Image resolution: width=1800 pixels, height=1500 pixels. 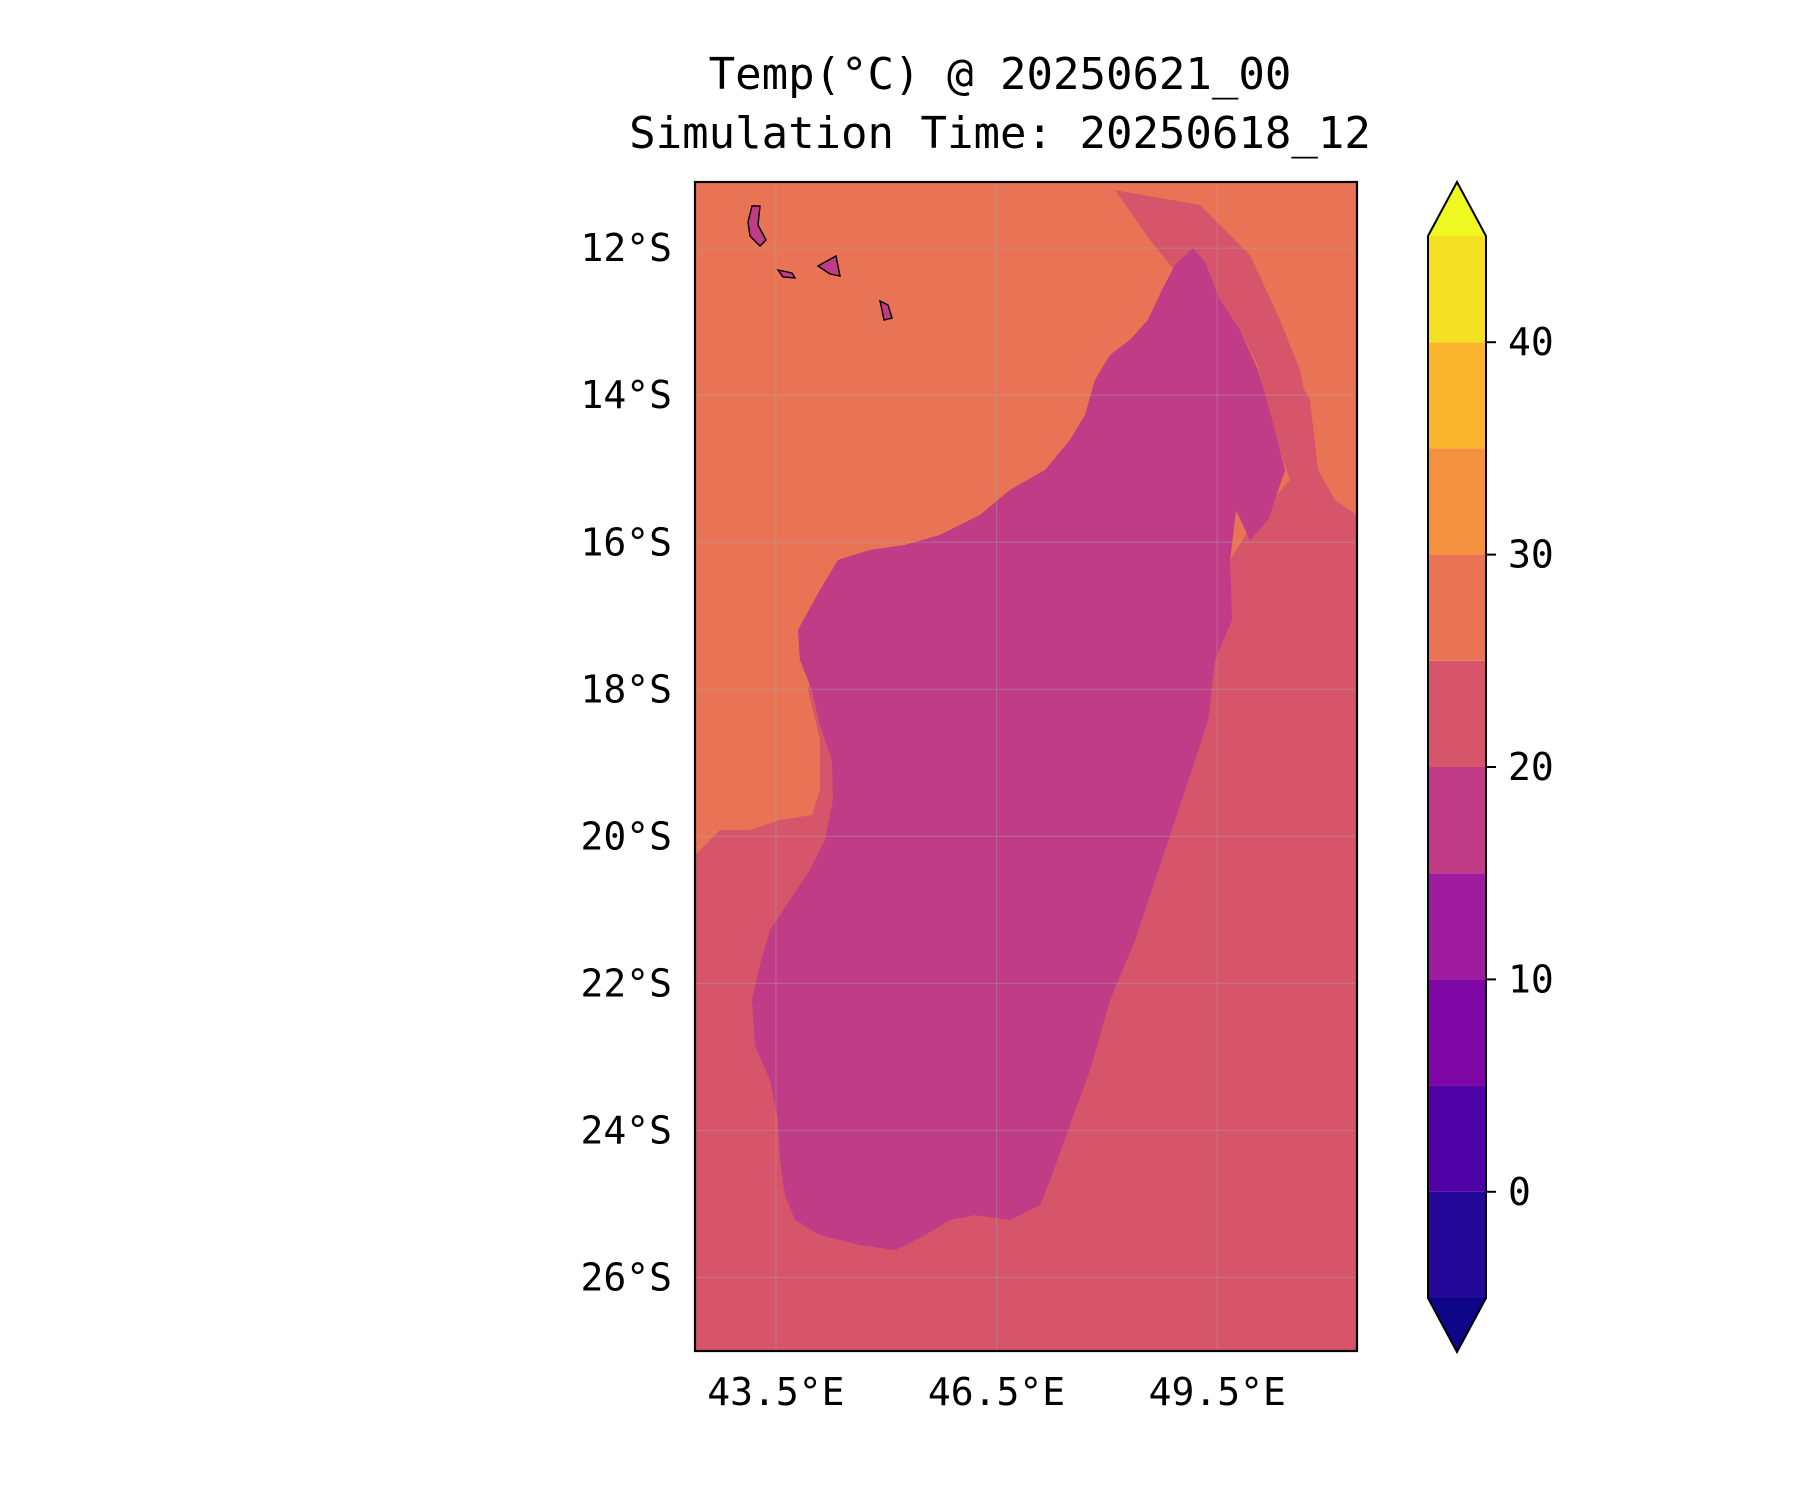 I want to click on colorbar-outline, so click(x=1457, y=767).